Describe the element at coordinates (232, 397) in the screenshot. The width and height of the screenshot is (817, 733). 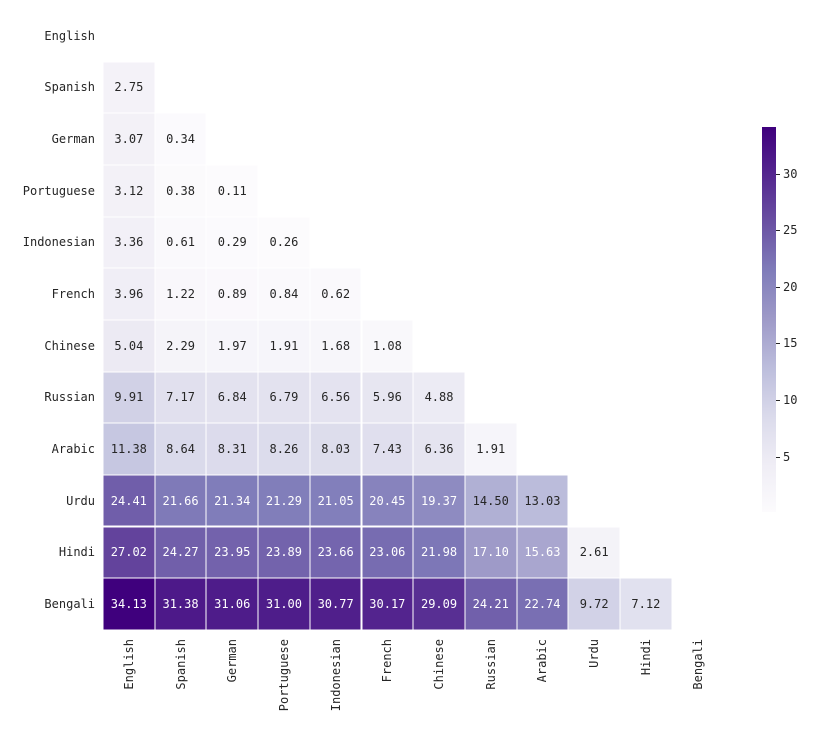
I see `heatmap-cell: 6.84` at that location.